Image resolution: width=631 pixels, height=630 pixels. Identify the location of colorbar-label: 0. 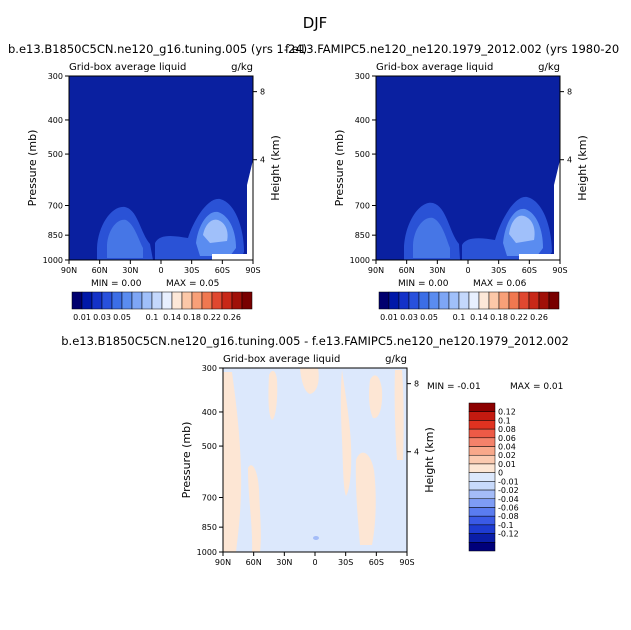
(500, 473).